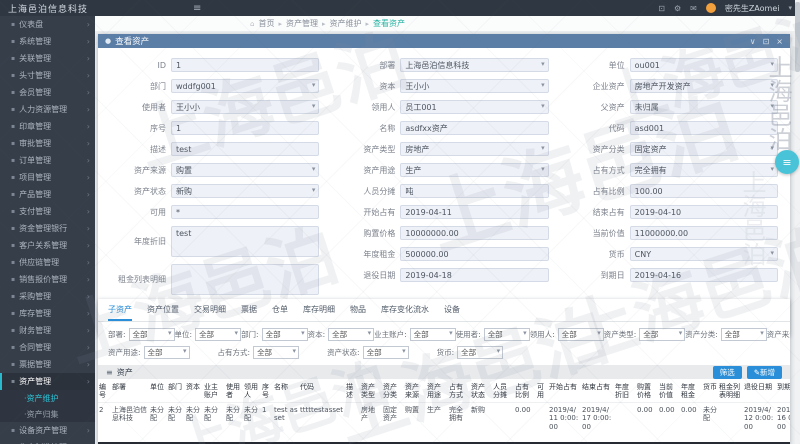 The width and height of the screenshot is (800, 444). I want to click on input-field: 10000000.00, so click(474, 233).